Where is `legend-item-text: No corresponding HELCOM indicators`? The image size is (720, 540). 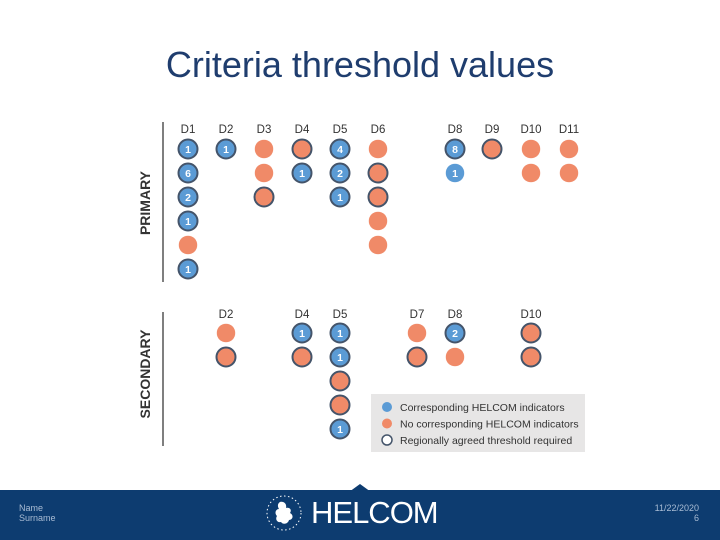
legend-item-text: No corresponding HELCOM indicators is located at coordinates (489, 424).